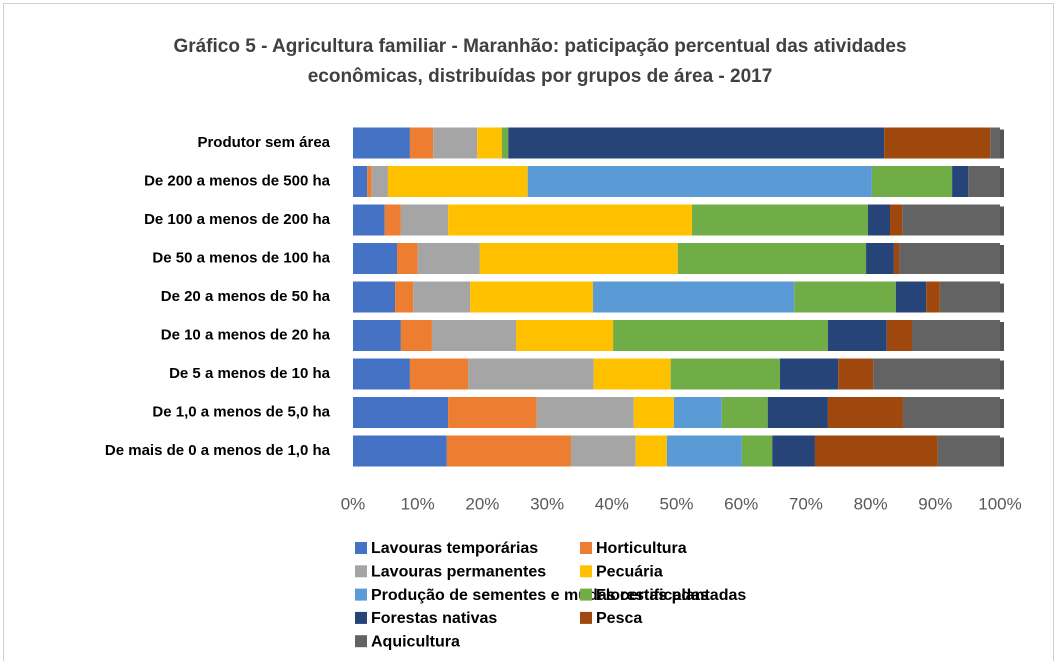  I want to click on x-tick-label: 0%, so click(353, 503).